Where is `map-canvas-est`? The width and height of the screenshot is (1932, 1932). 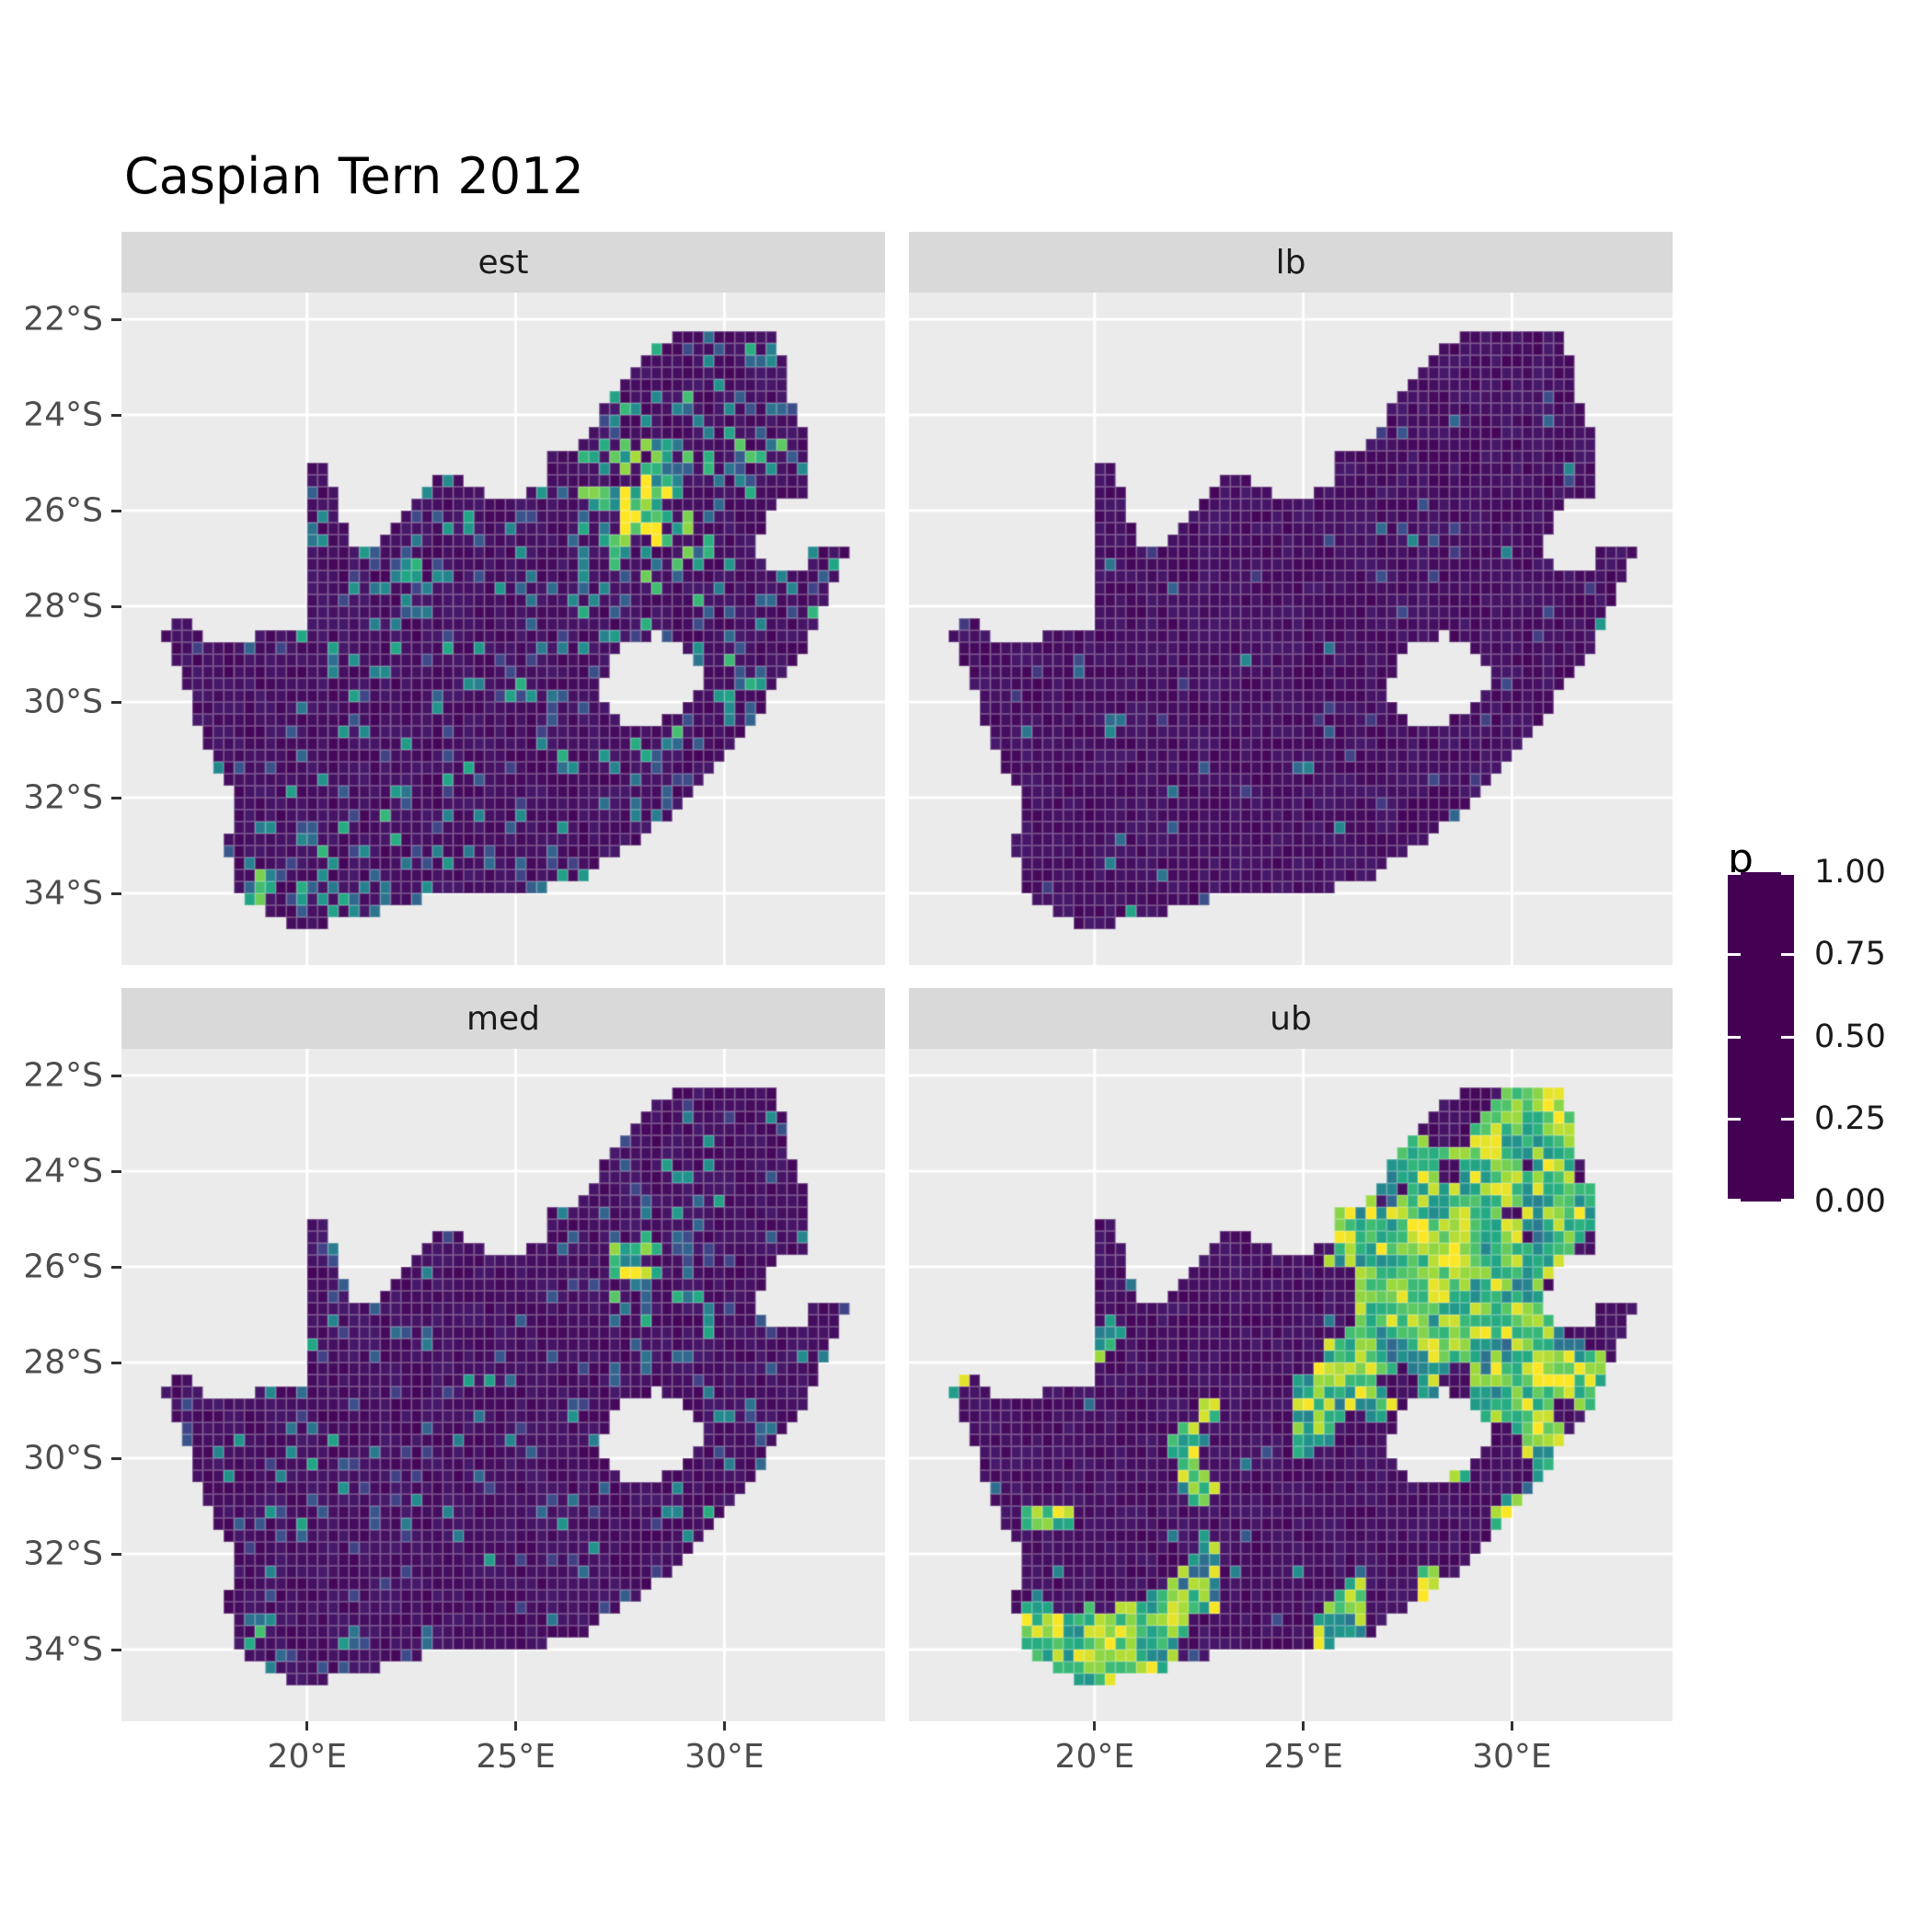 map-canvas-est is located at coordinates (503, 629).